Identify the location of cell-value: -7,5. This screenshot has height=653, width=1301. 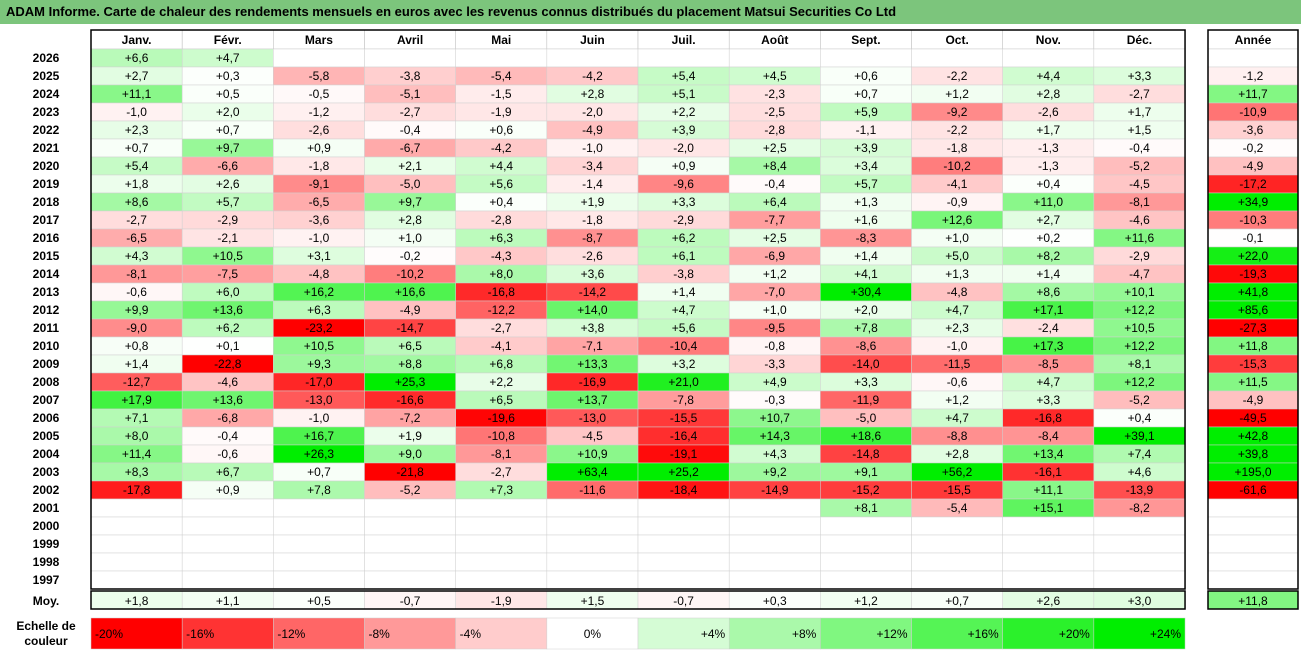
(227, 274).